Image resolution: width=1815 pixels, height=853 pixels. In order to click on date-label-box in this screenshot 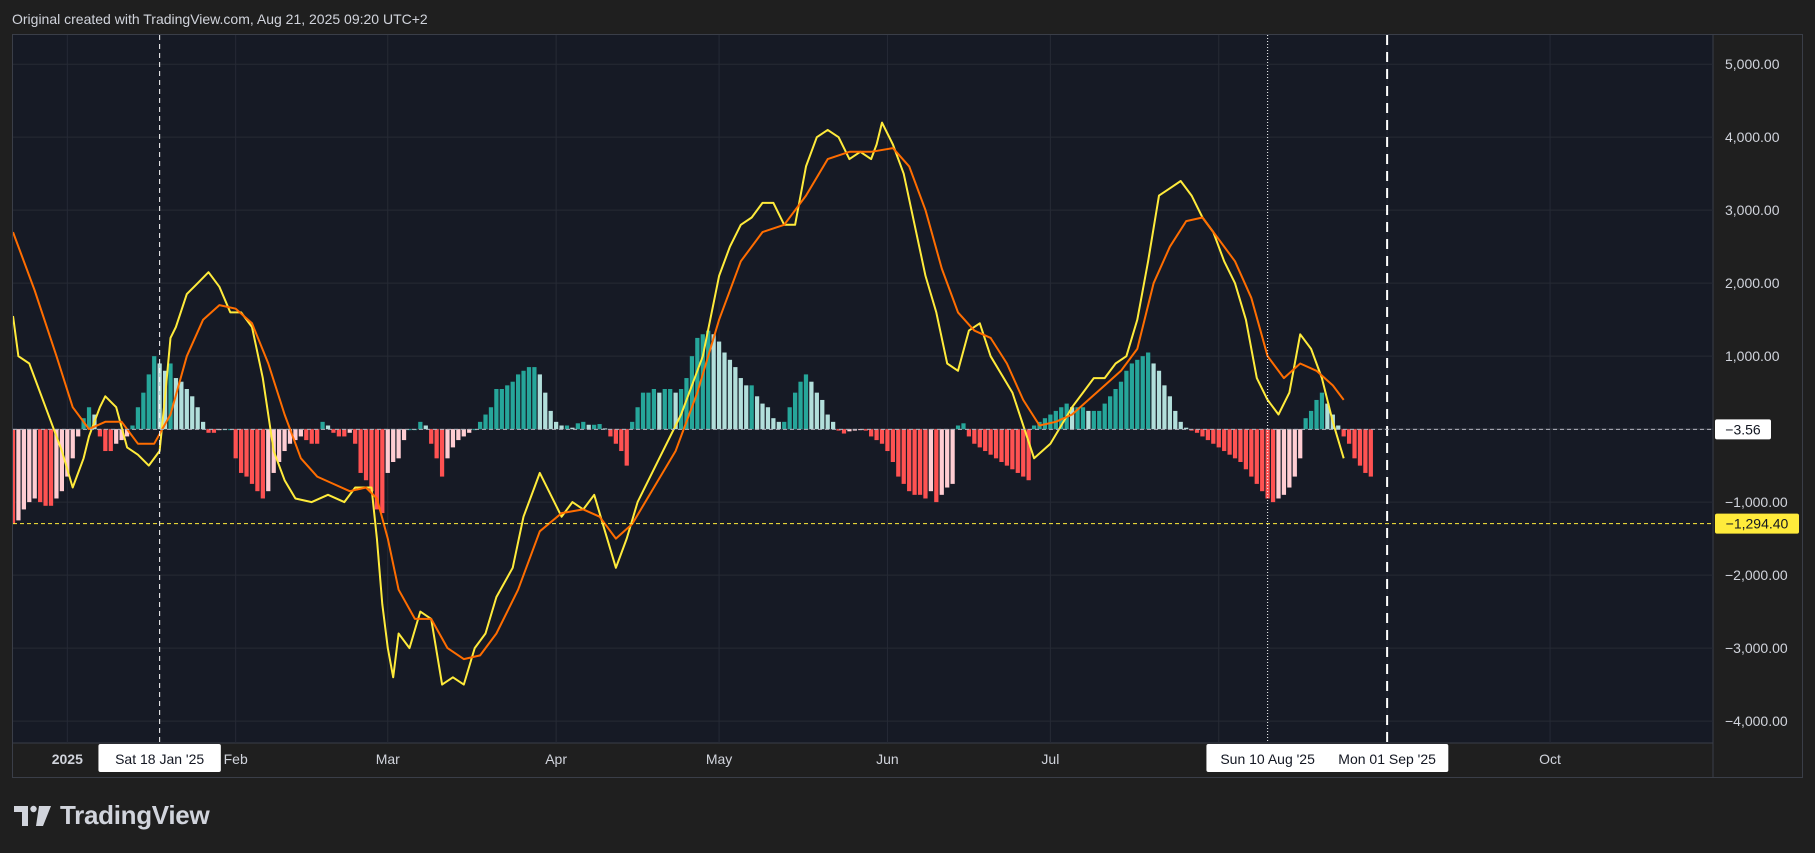, I will do `click(1387, 758)`.